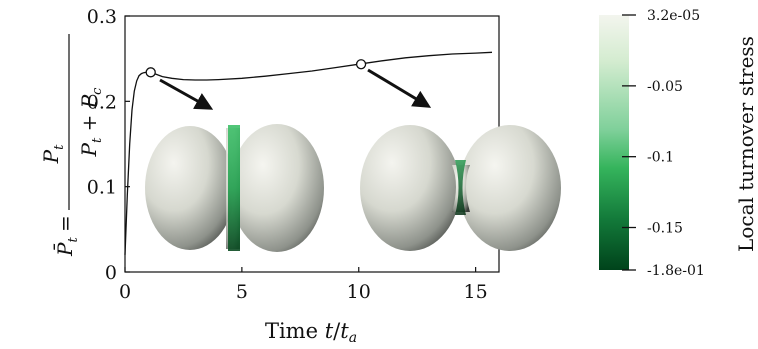  What do you see at coordinates (676, 271) in the screenshot?
I see `colorbar-tick-label: -1.8e-01` at bounding box center [676, 271].